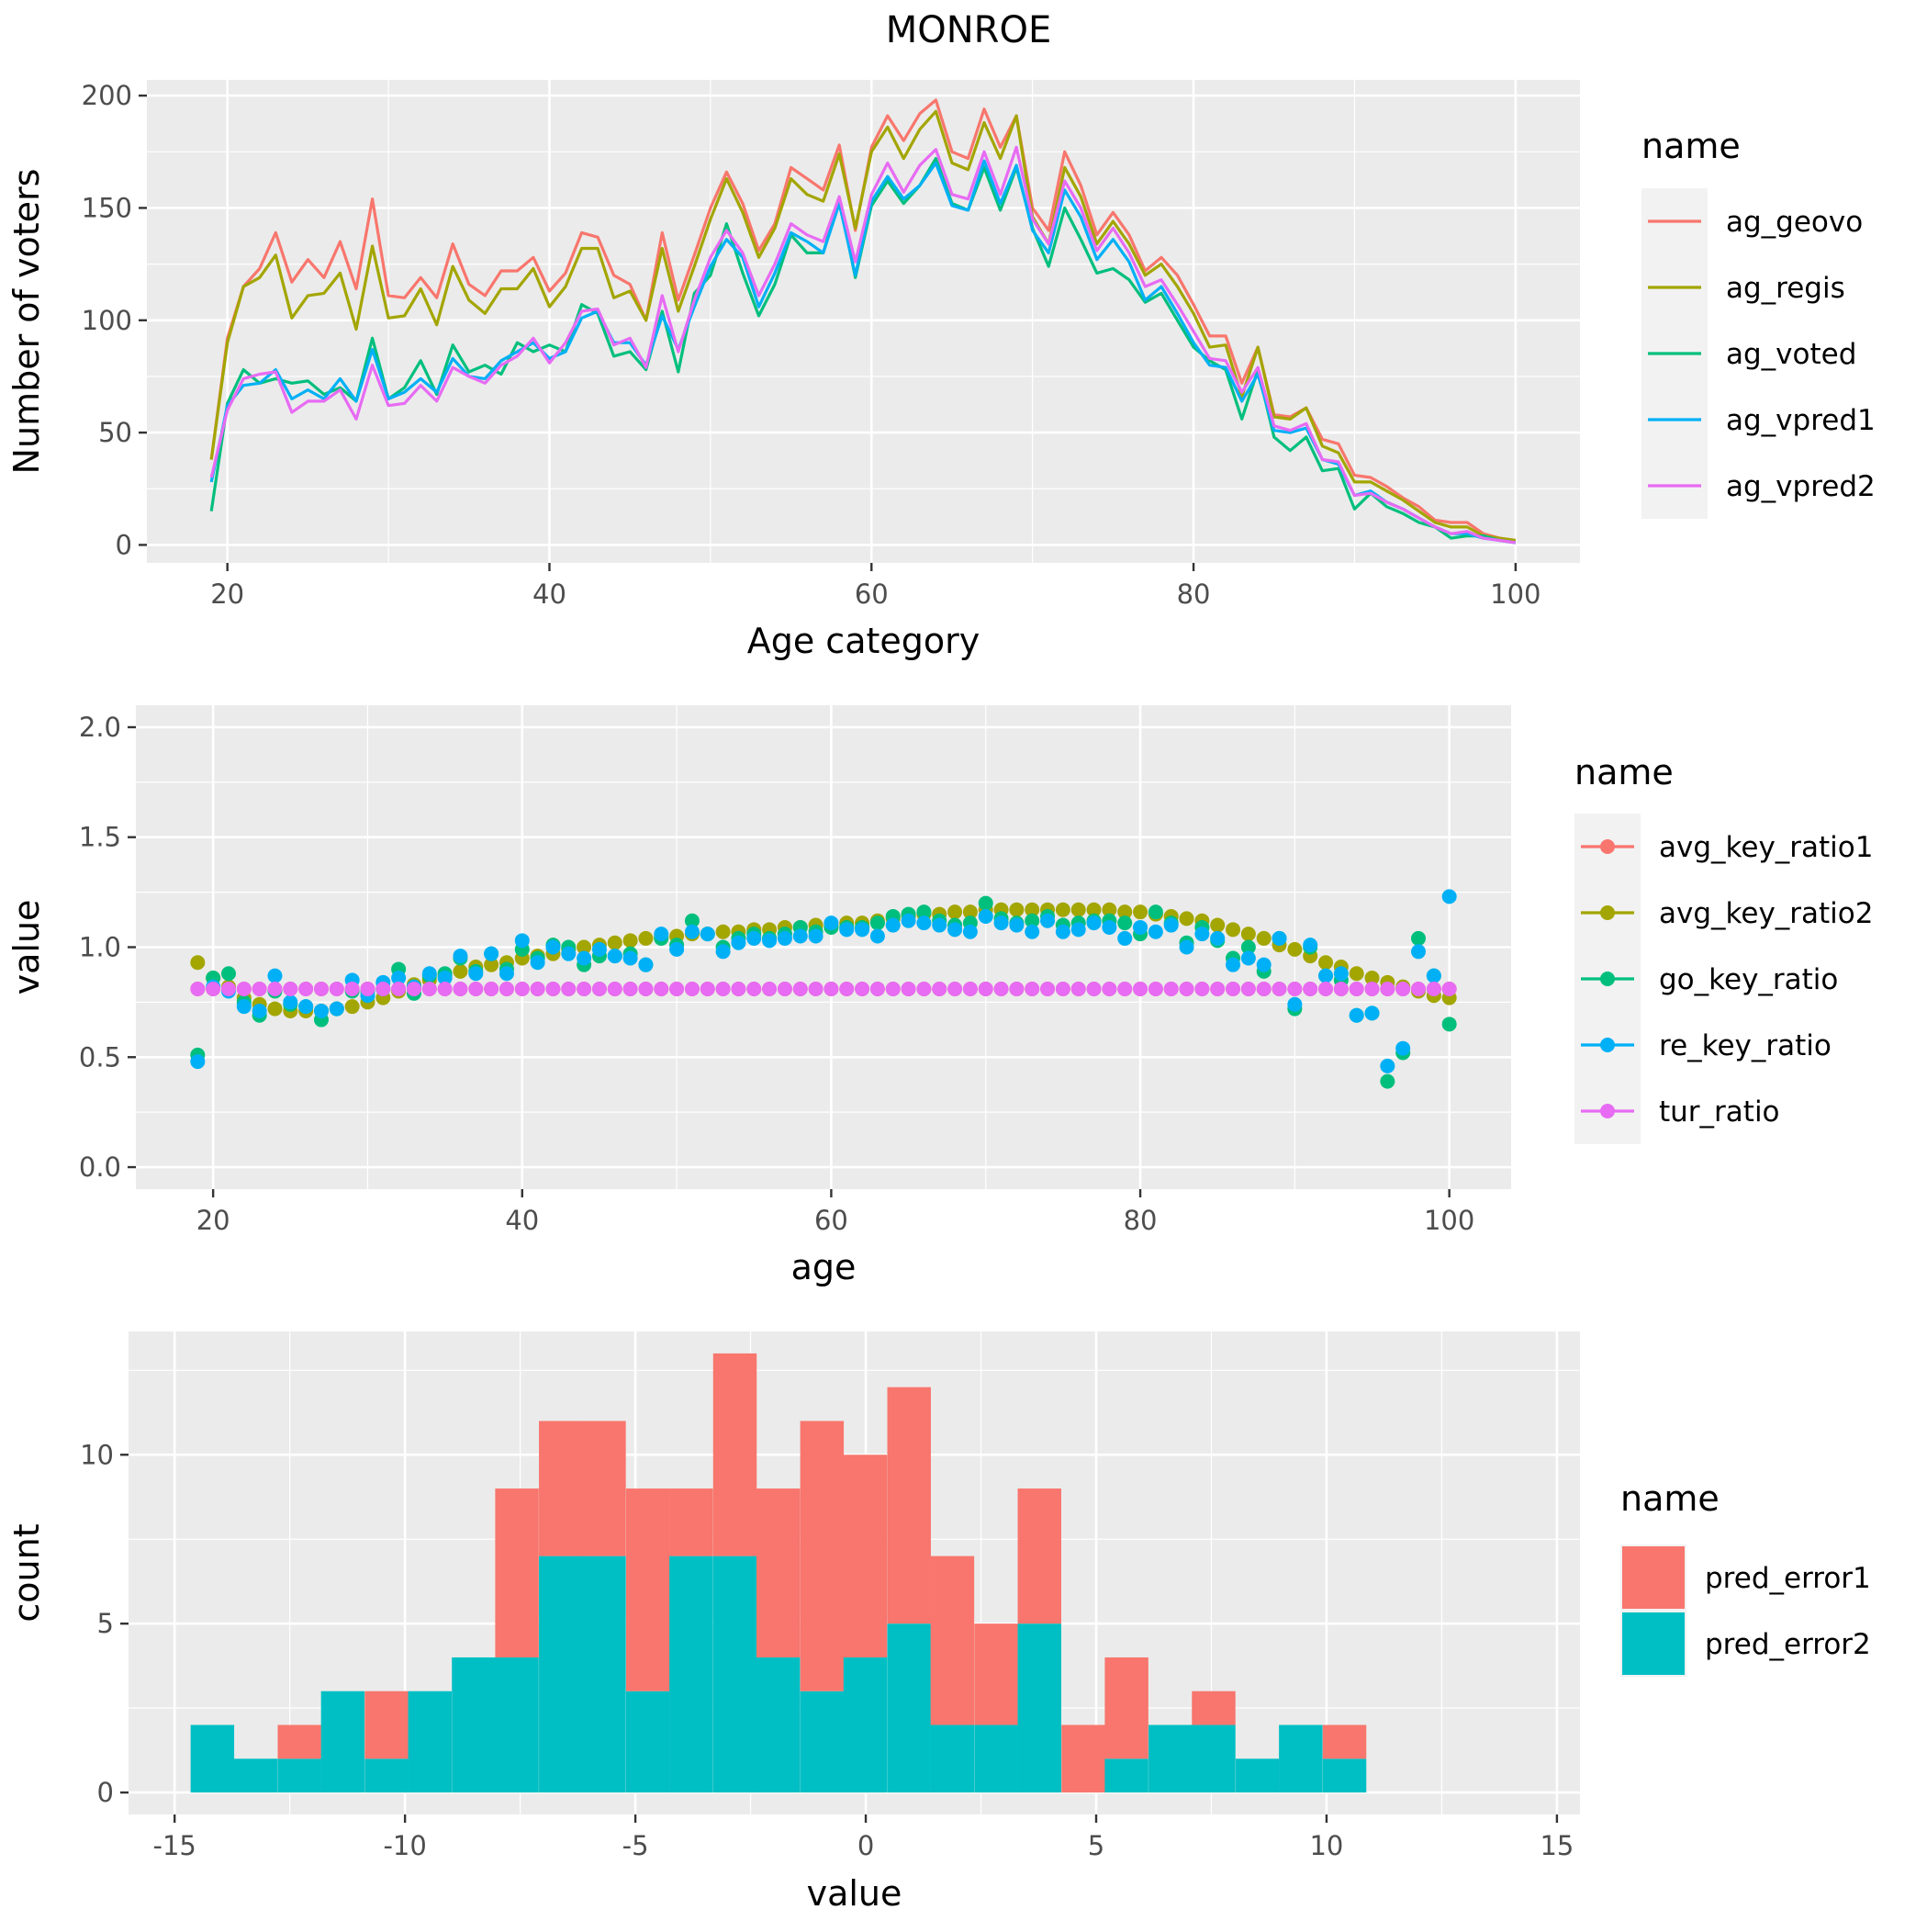 The width and height of the screenshot is (1927, 1932). What do you see at coordinates (1607, 846) in the screenshot?
I see `legend-key-avg_key_ratio1` at bounding box center [1607, 846].